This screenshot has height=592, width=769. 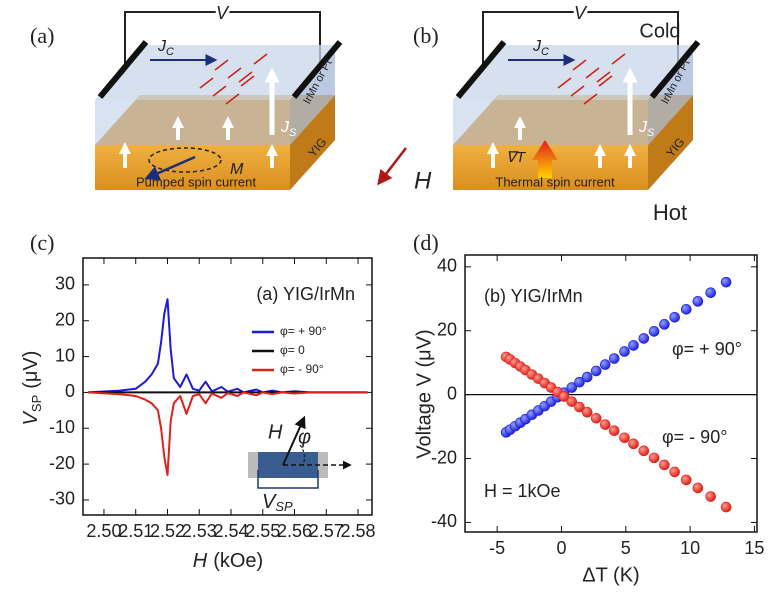 What do you see at coordinates (135, 531) in the screenshot?
I see `x-tick-label: 2.51` at bounding box center [135, 531].